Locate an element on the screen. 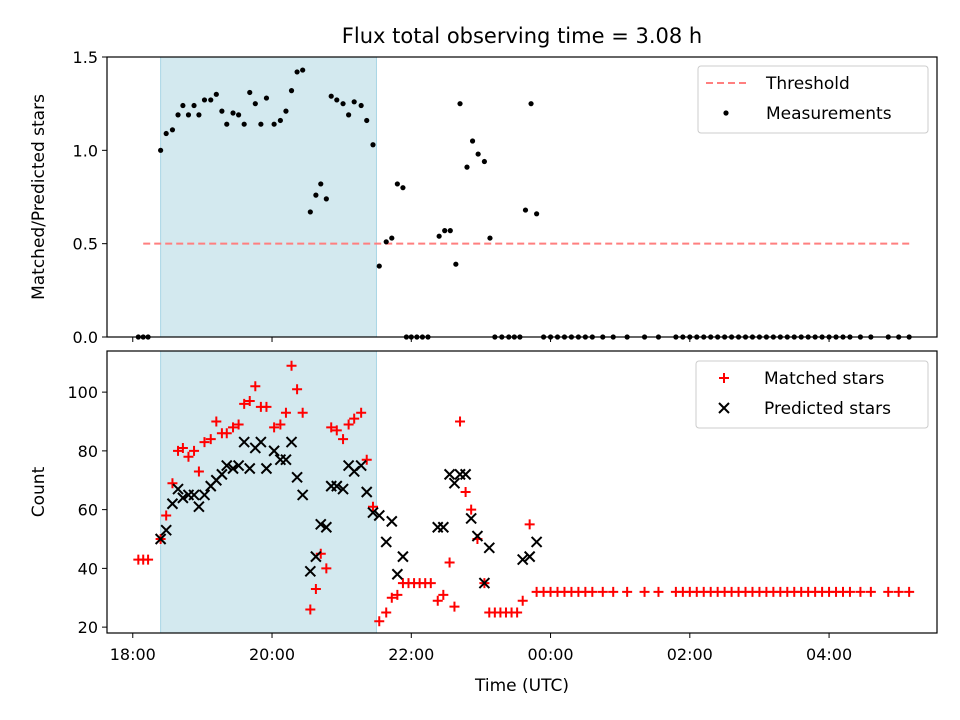 The width and height of the screenshot is (960, 720). y-tick-label: 0.5 is located at coordinates (85, 244).